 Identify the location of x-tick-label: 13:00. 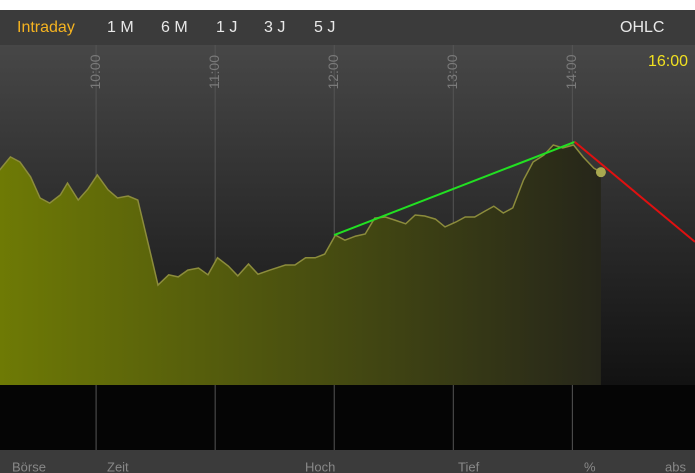
(452, 71).